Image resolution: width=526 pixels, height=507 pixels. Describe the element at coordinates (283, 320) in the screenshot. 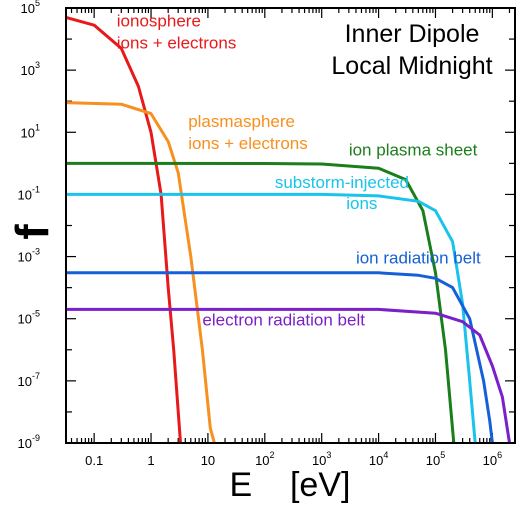

I see `series-label-6-line-1: electron radiation belt` at that location.